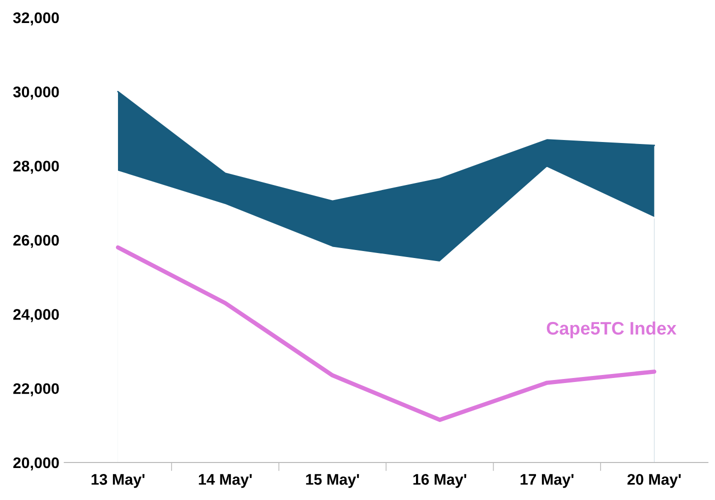 This screenshot has height=500, width=715. Describe the element at coordinates (118, 481) in the screenshot. I see `x-tick-label: 13 May'` at that location.